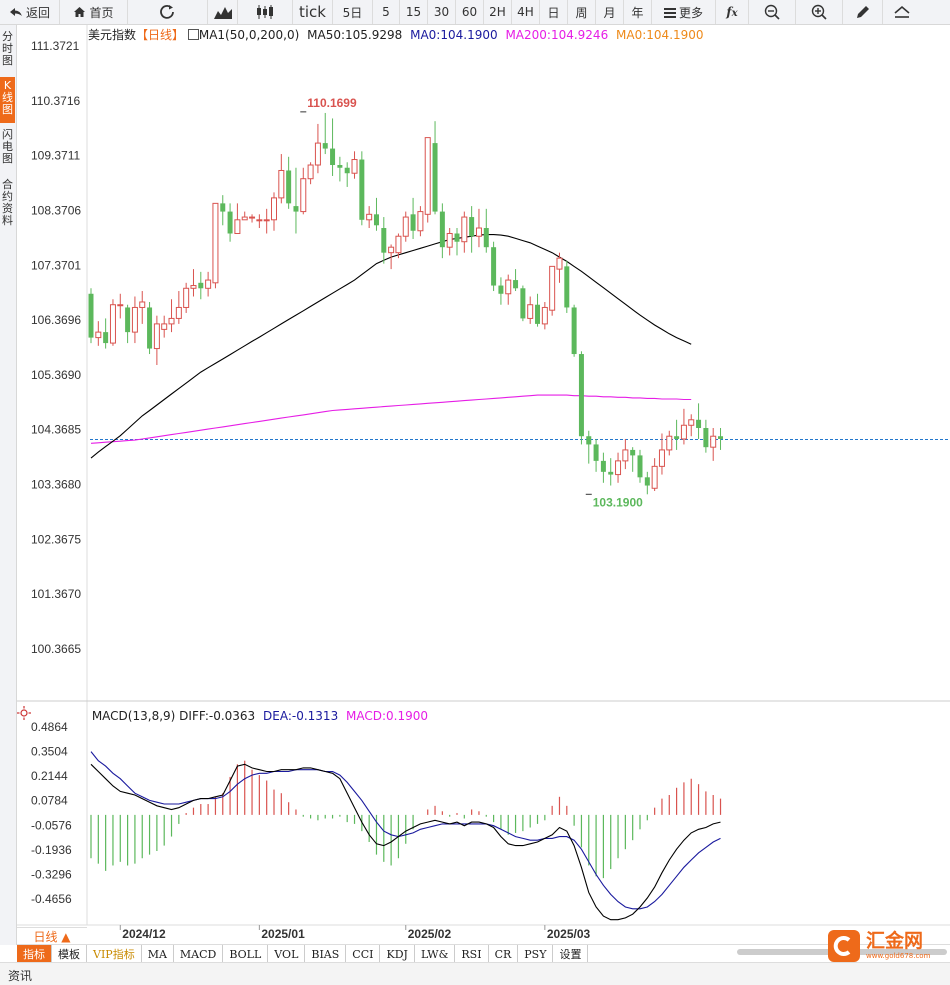 The image size is (950, 985). I want to click on period-4h: 4H, so click(526, 12).